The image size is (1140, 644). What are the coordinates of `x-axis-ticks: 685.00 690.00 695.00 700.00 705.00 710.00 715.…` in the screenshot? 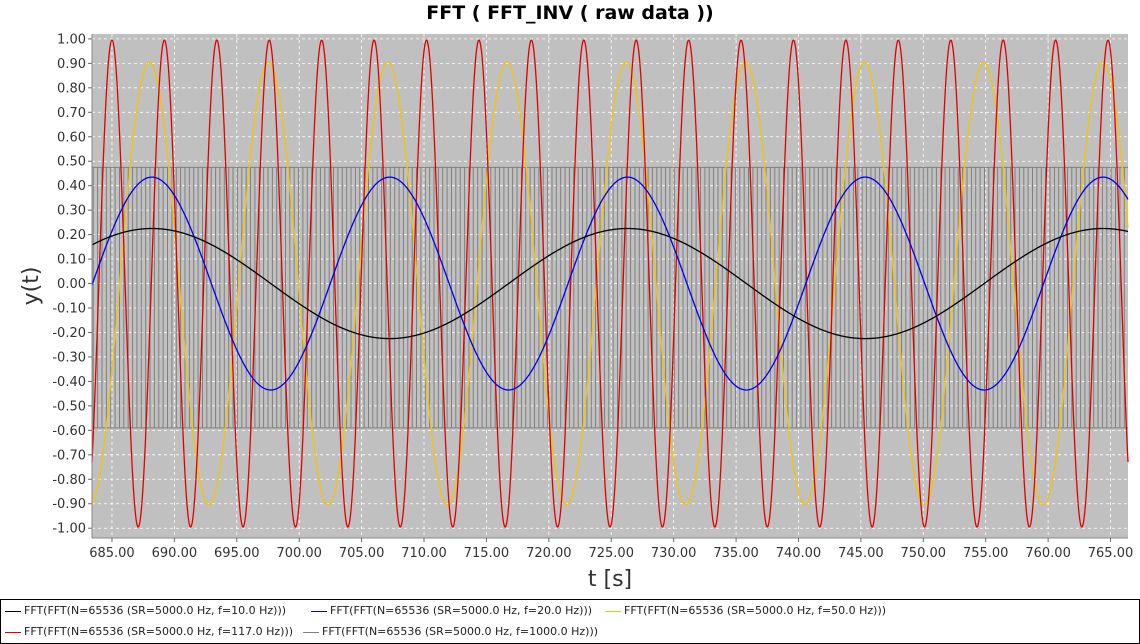 It's located at (611, 549).